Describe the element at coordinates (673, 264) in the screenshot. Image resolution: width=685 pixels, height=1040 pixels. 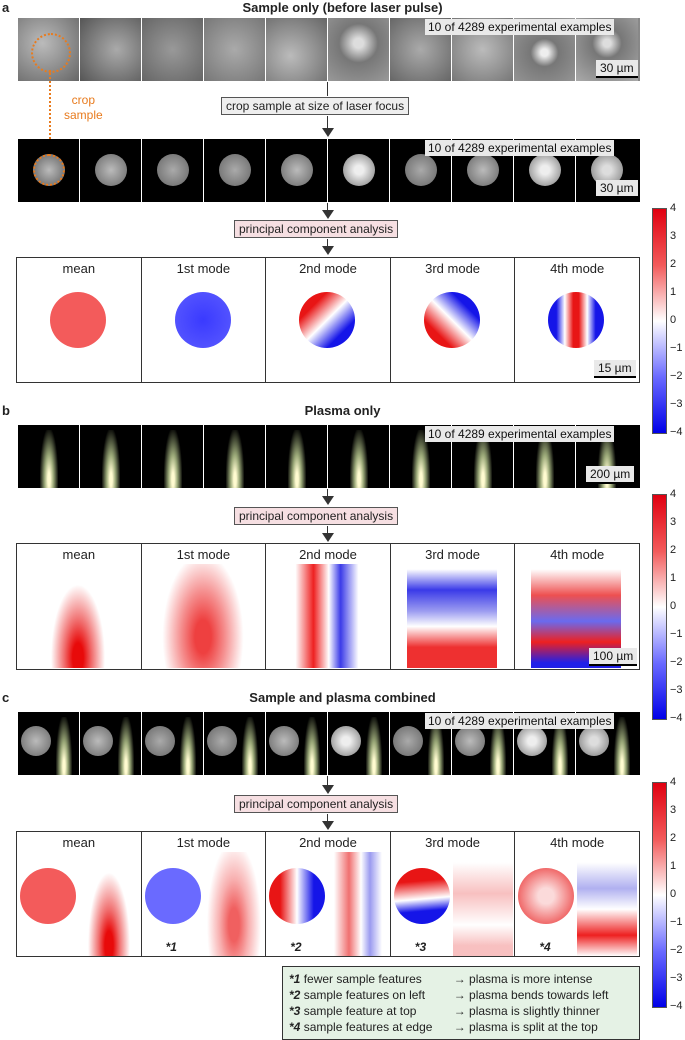
I see `tick: 2` at that location.